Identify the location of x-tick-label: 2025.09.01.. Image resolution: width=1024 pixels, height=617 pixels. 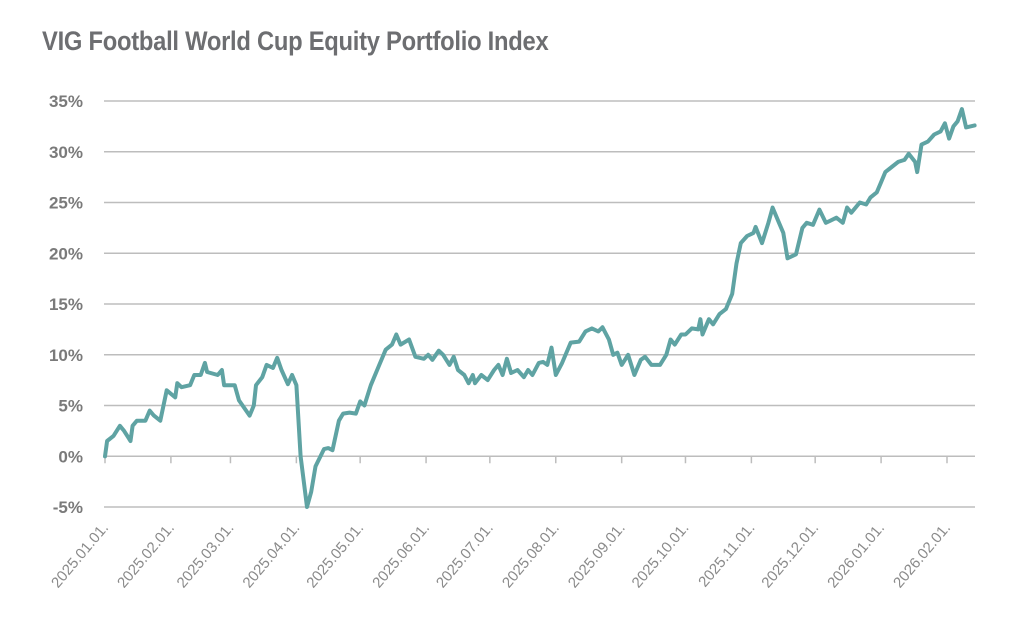
(597, 556).